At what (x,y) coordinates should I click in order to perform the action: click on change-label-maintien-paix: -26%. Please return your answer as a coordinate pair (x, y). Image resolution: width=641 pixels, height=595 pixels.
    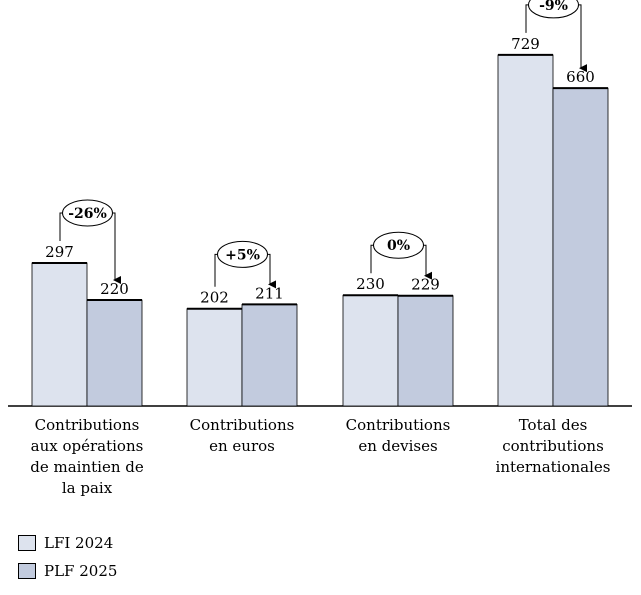
    Looking at the image, I should click on (87, 214).